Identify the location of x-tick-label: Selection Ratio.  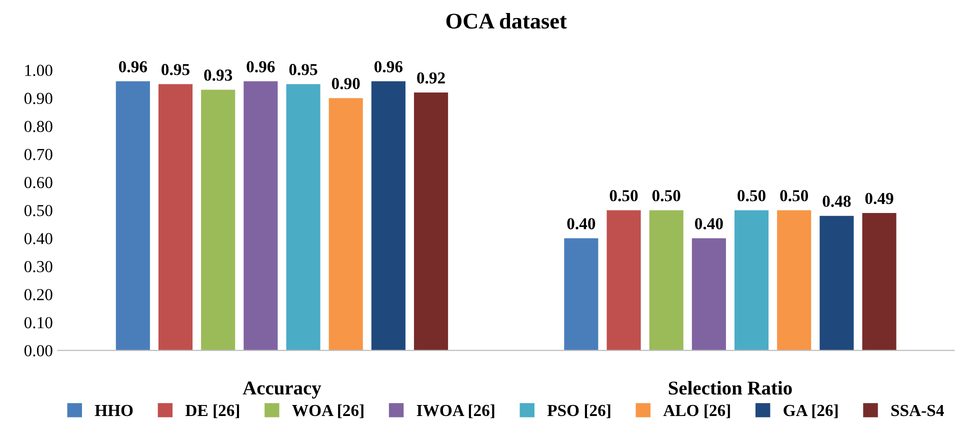
(730, 387).